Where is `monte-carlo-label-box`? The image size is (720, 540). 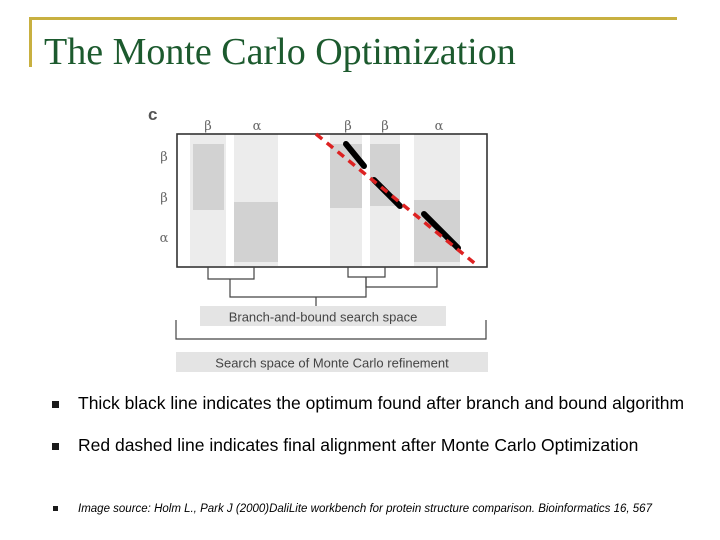 monte-carlo-label-box is located at coordinates (332, 362).